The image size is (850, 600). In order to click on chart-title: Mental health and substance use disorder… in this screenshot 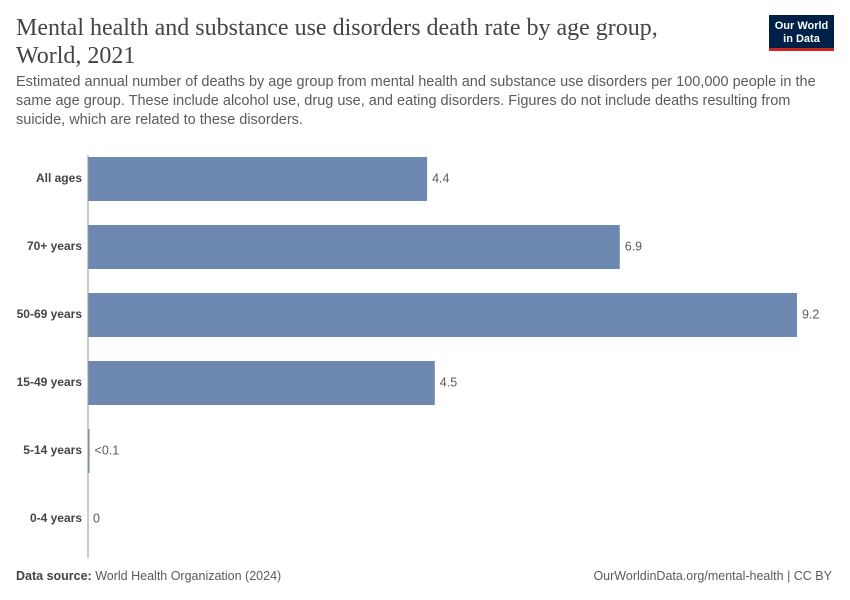, I will do `click(337, 42)`.